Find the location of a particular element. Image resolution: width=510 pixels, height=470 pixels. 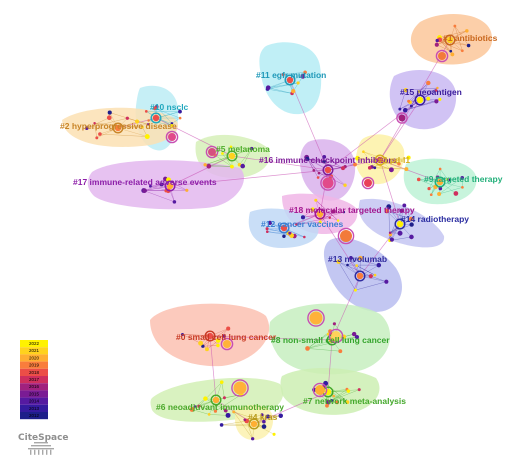

cluster-label-c8: #8 non-small cell lung cancer is located at coordinates (330, 340).